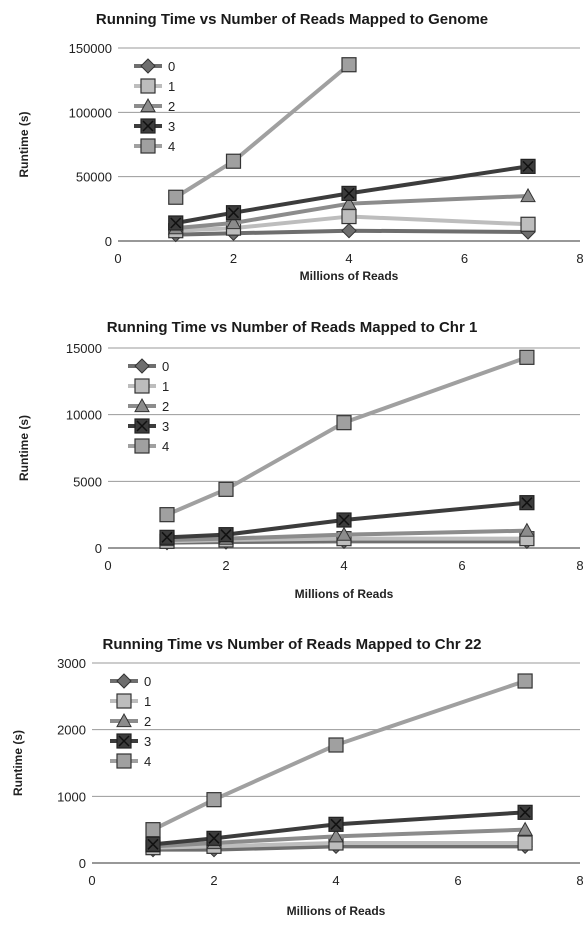 Image resolution: width=585 pixels, height=930 pixels. What do you see at coordinates (171, 126) in the screenshot?
I see `legend-label-3: 3` at bounding box center [171, 126].